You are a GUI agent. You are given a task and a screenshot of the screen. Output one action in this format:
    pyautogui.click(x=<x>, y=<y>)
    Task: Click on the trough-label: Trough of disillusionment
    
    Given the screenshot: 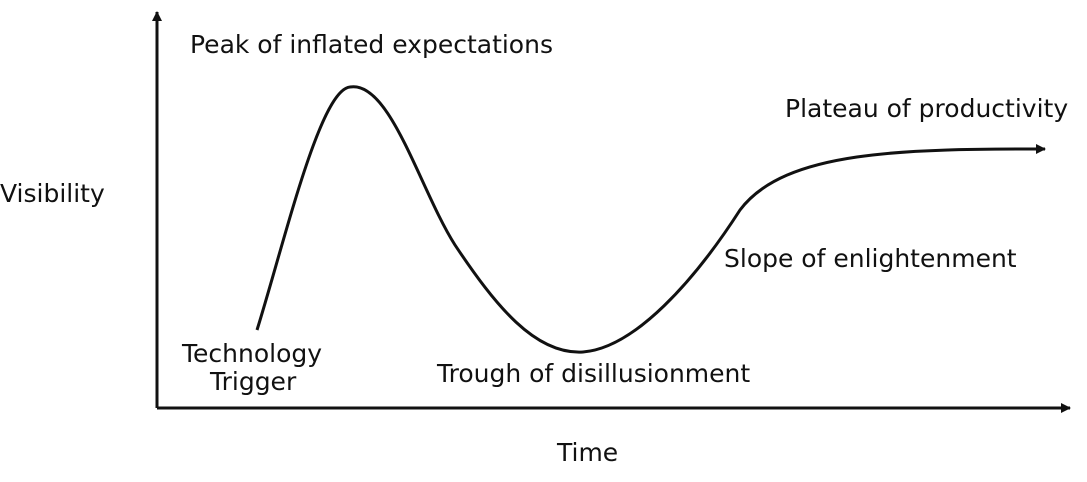 What is the action you would take?
    pyautogui.click(x=593, y=373)
    